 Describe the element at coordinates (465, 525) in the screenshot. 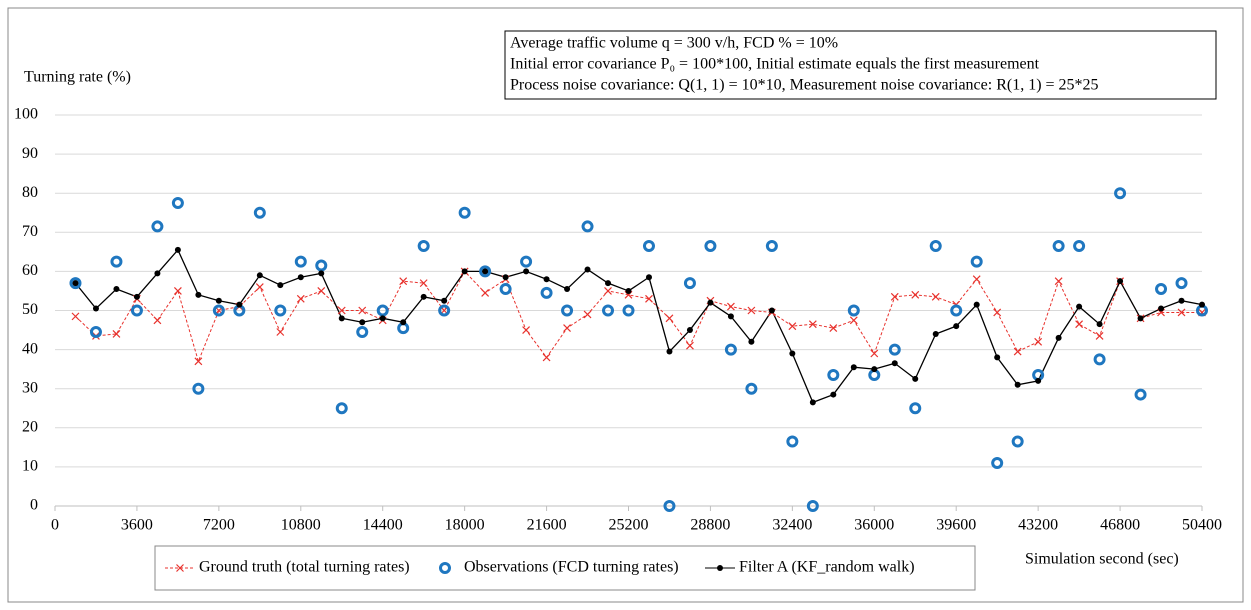

I see `x-tick-label: 18000` at that location.